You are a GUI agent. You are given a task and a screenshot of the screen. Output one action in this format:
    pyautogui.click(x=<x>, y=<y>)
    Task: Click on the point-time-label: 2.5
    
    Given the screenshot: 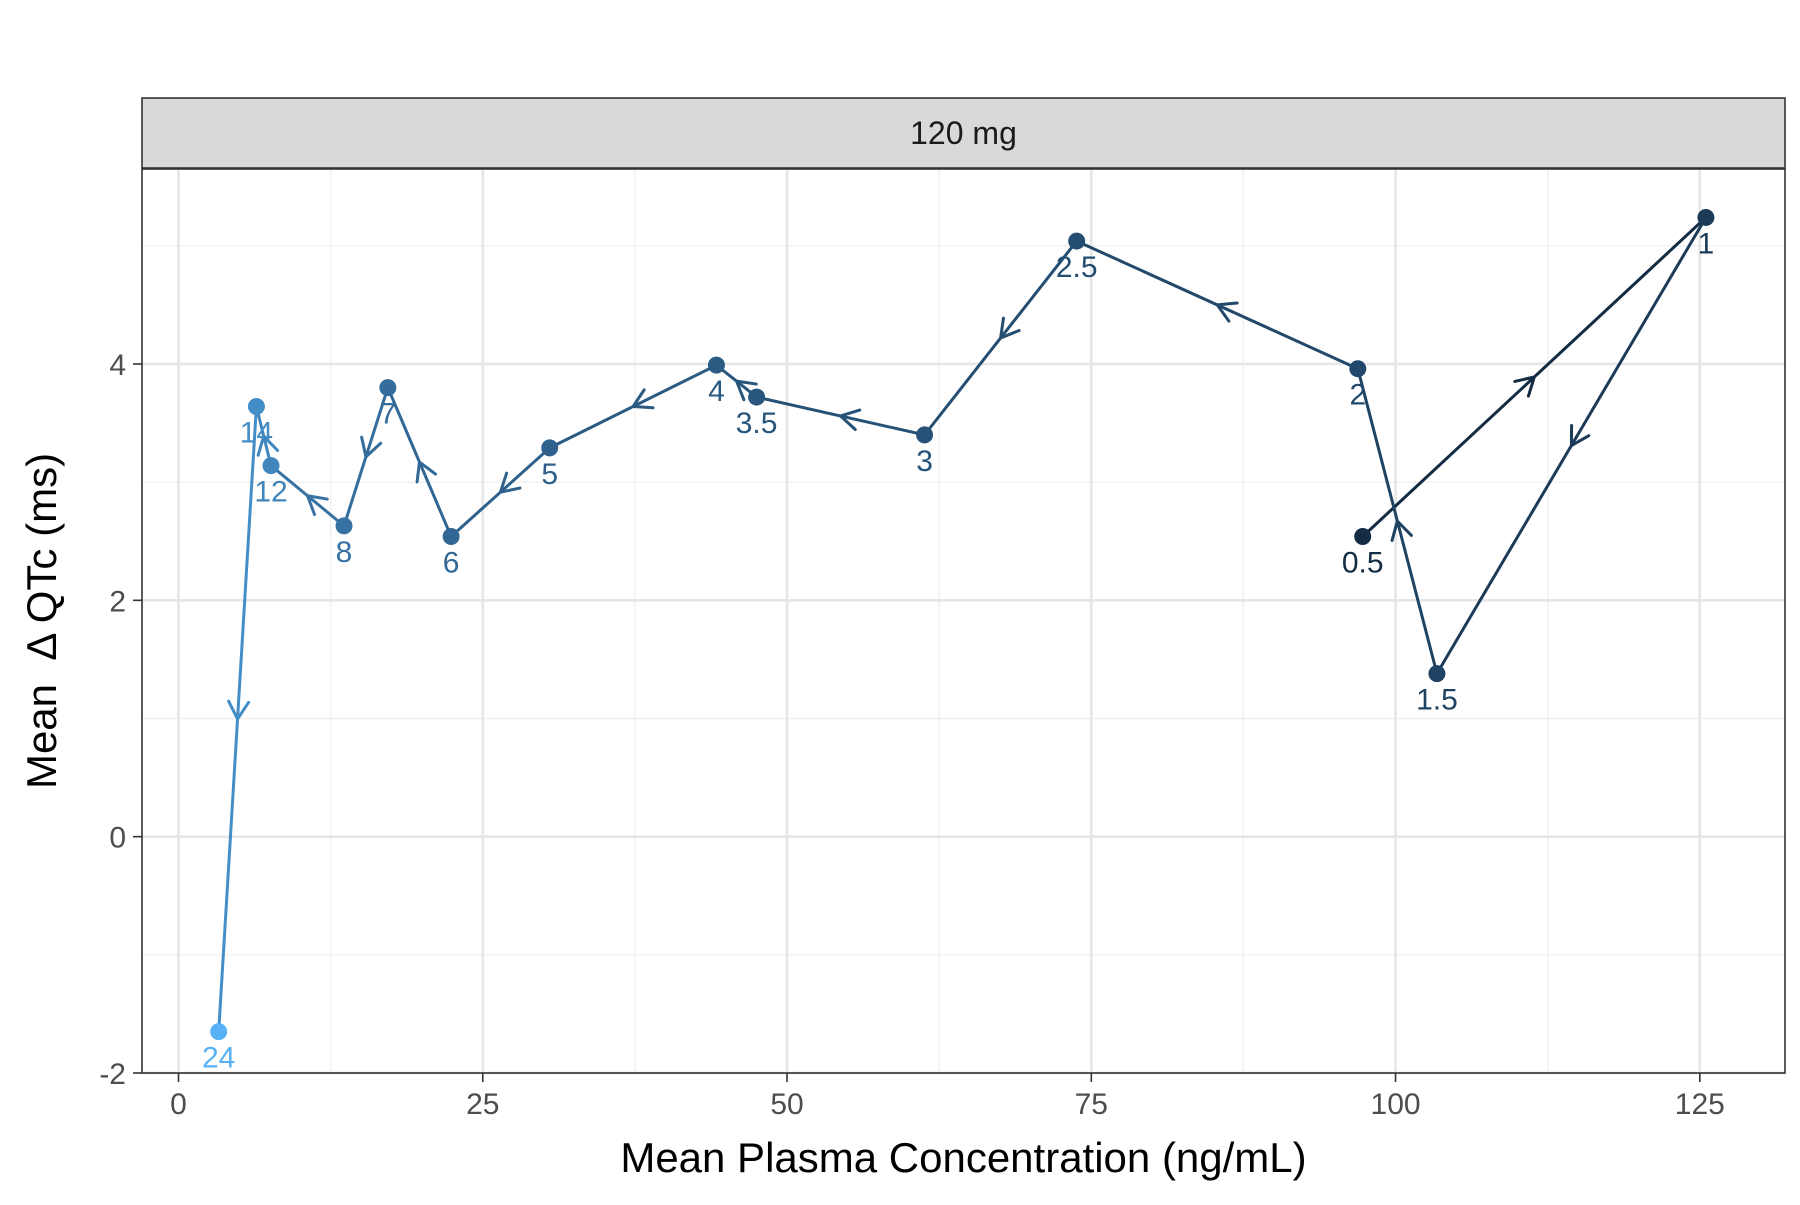 What is the action you would take?
    pyautogui.click(x=1077, y=267)
    